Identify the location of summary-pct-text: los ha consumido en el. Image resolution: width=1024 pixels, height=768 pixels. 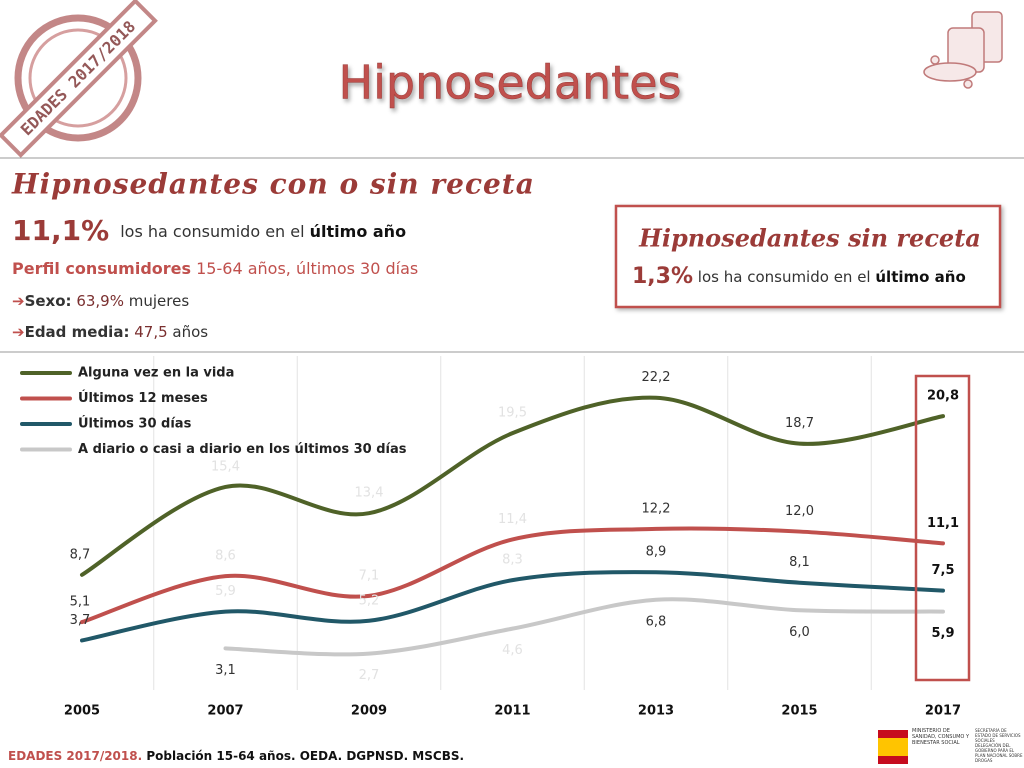
(212, 231).